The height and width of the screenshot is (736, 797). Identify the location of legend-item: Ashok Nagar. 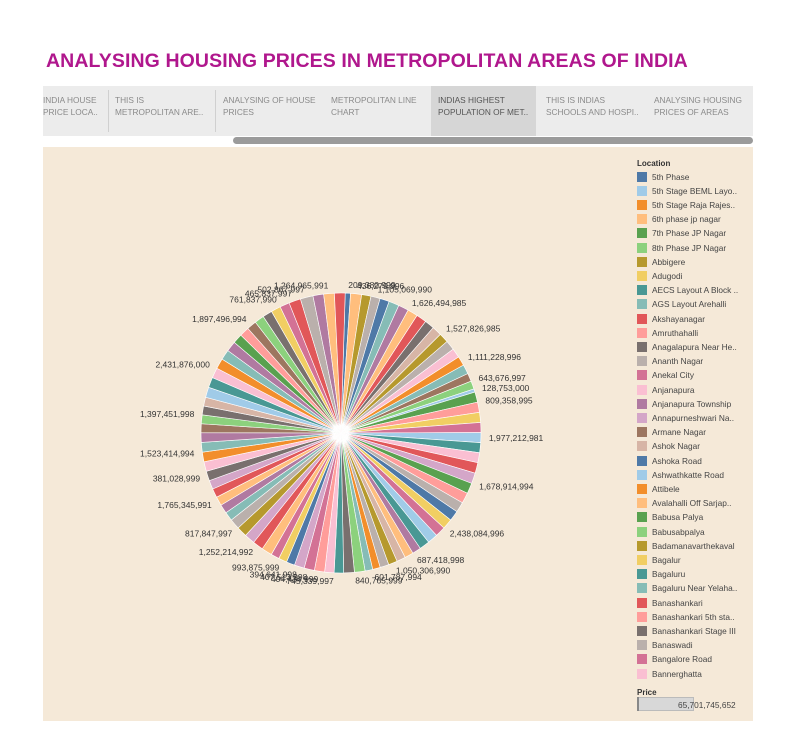
(690, 446).